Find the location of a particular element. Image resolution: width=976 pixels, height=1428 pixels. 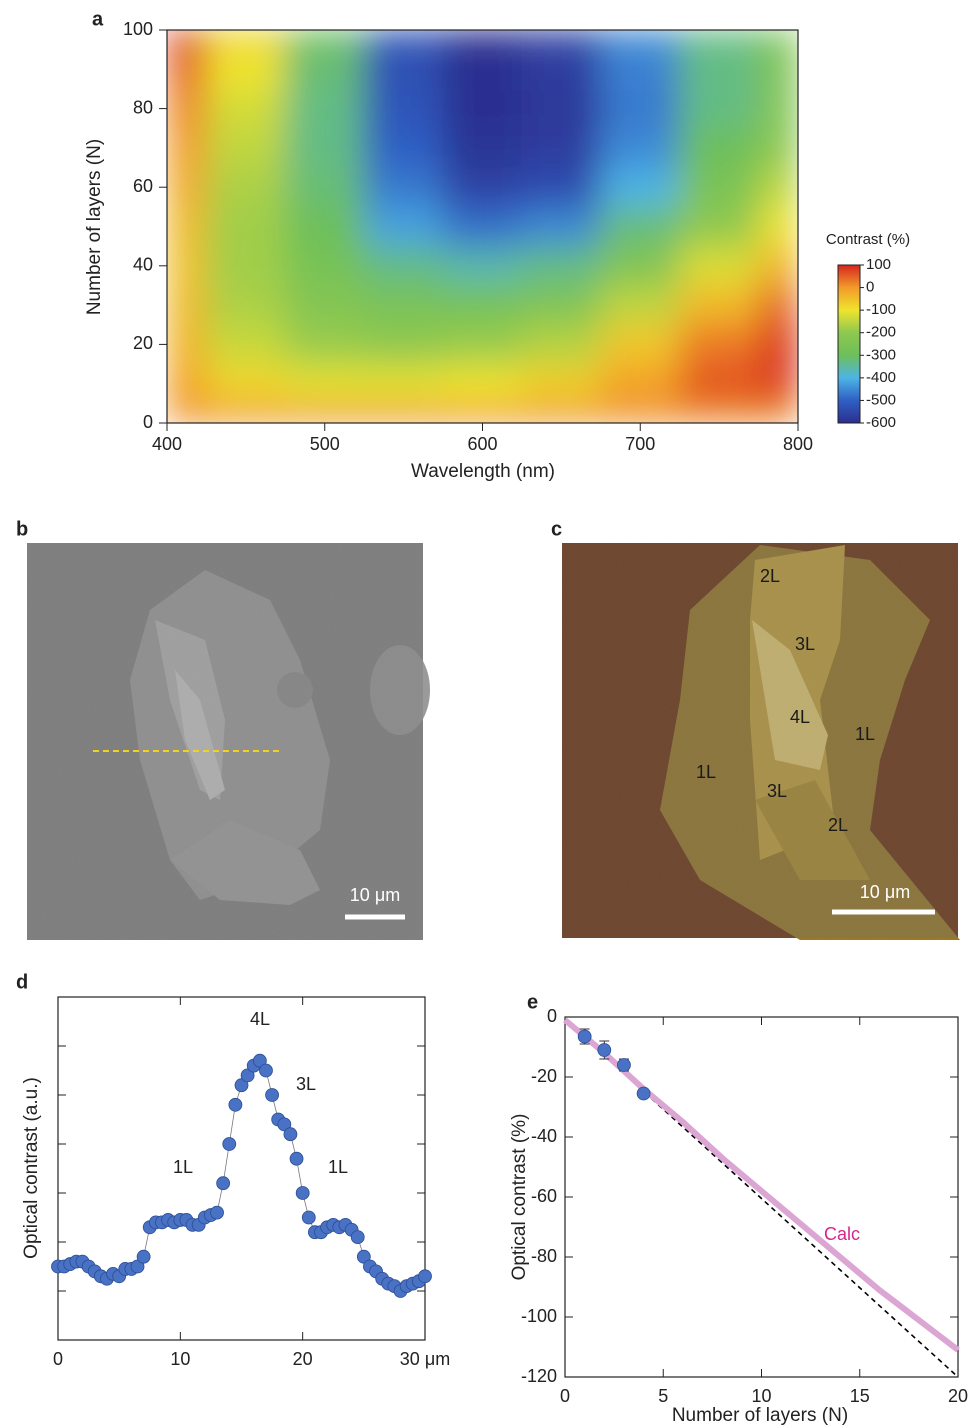

y-axis-label: Number of layers (N) is located at coordinates (94, 227).